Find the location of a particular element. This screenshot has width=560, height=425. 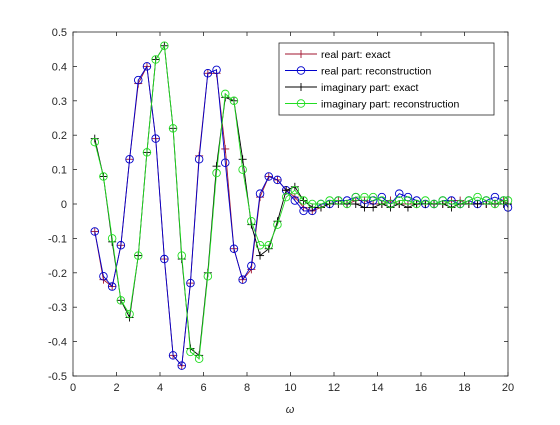

y-tick-label: 0.5 is located at coordinates (59, 33).